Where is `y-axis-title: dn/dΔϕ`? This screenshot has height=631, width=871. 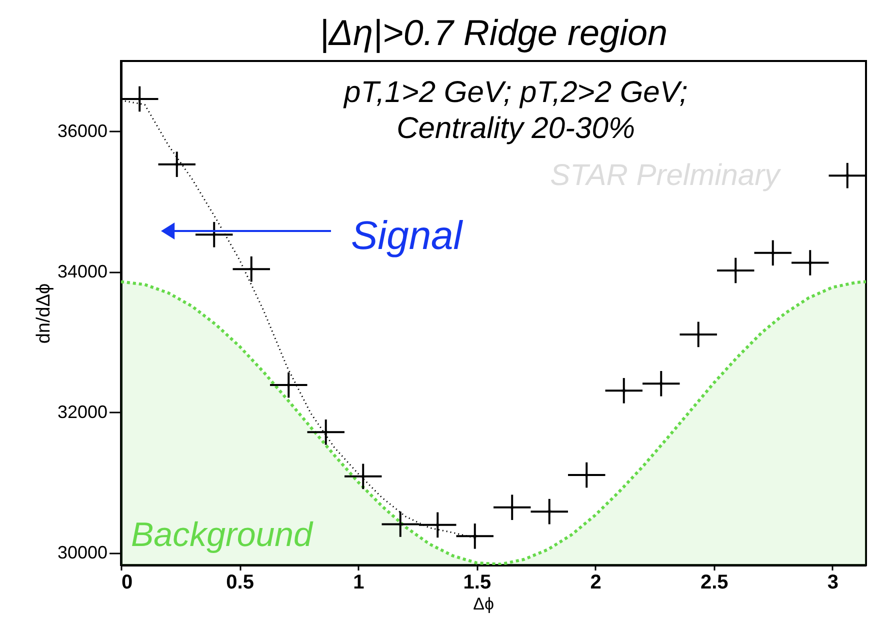
y-axis-title: dn/dΔϕ is located at coordinates (43, 313).